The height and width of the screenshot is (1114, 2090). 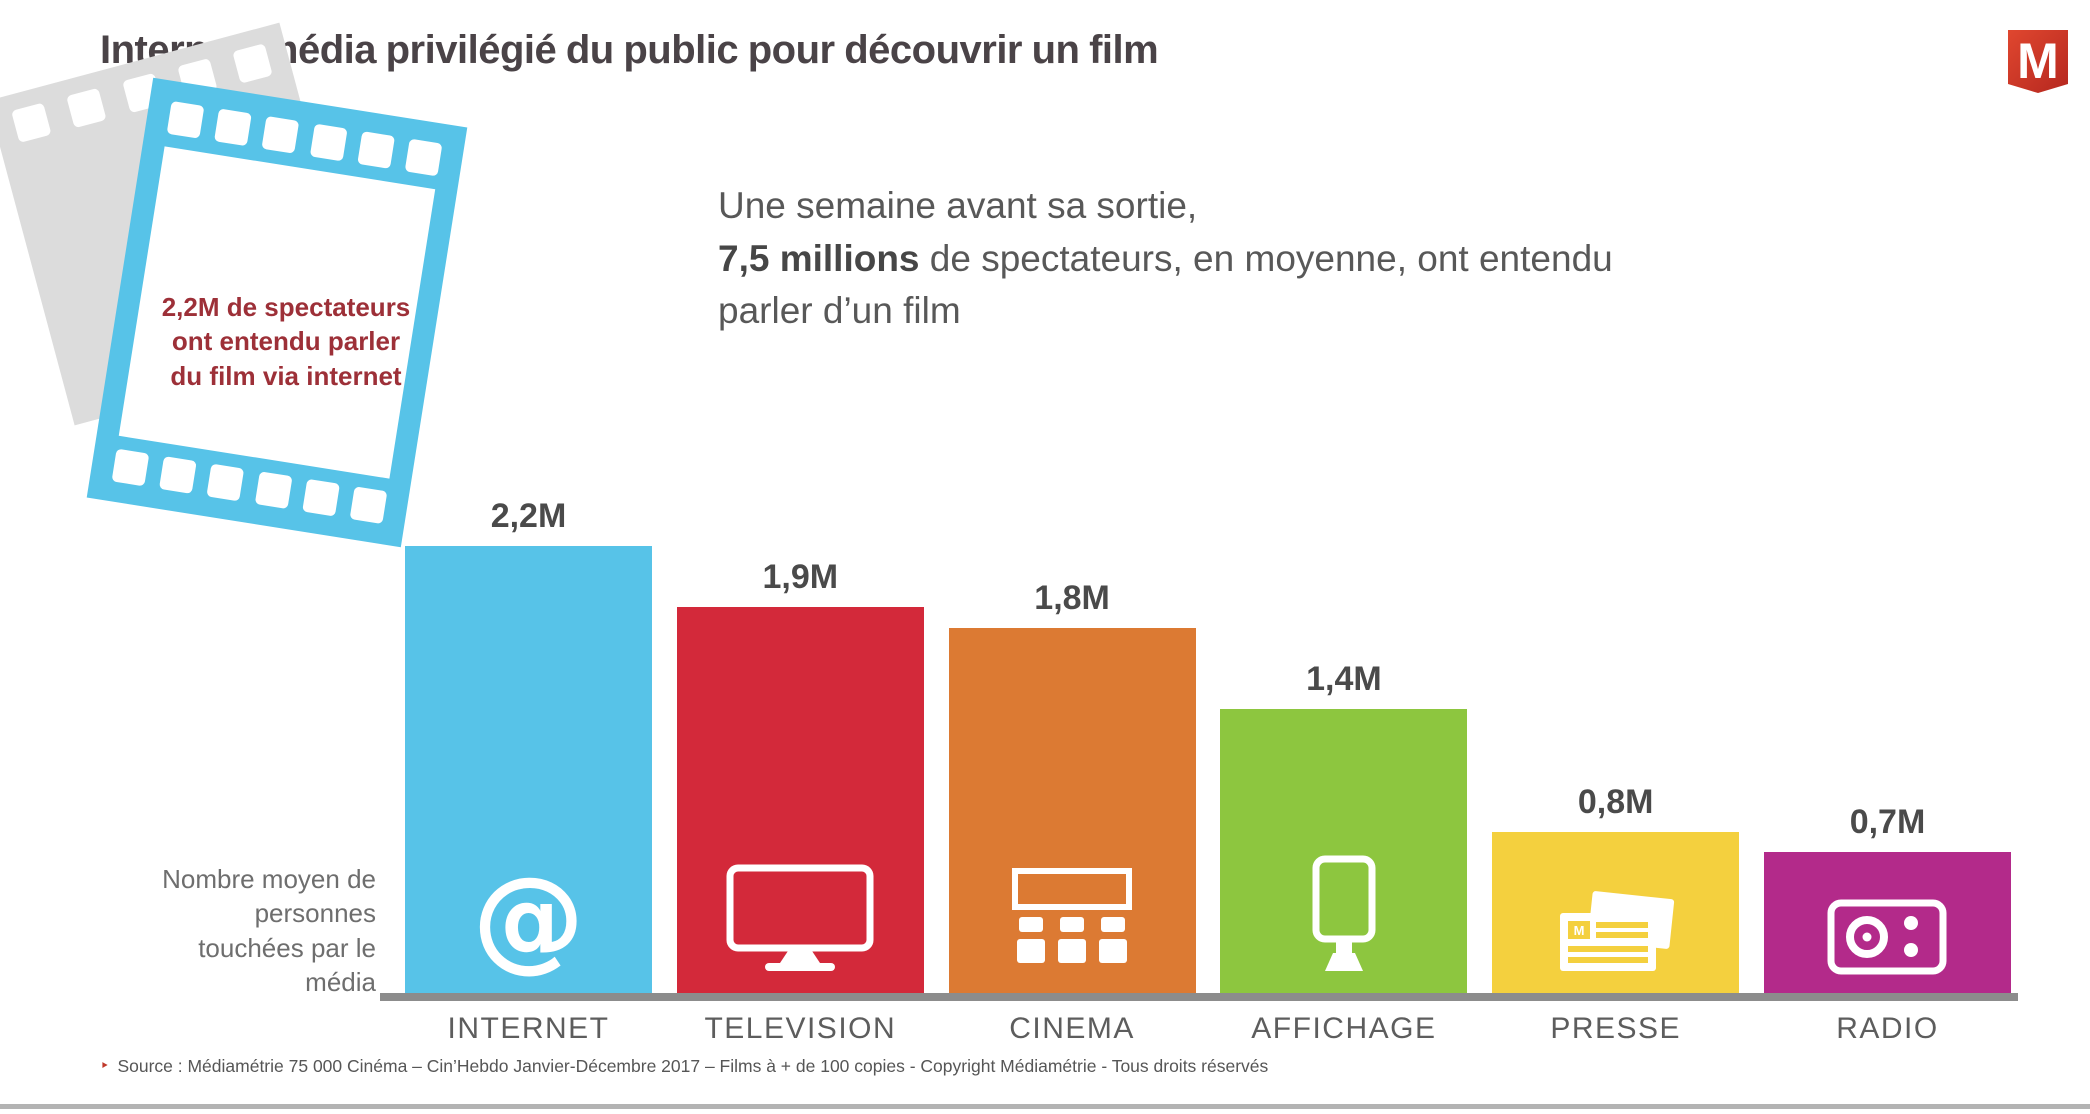 I want to click on at-sign-icon: @, so click(x=528, y=919).